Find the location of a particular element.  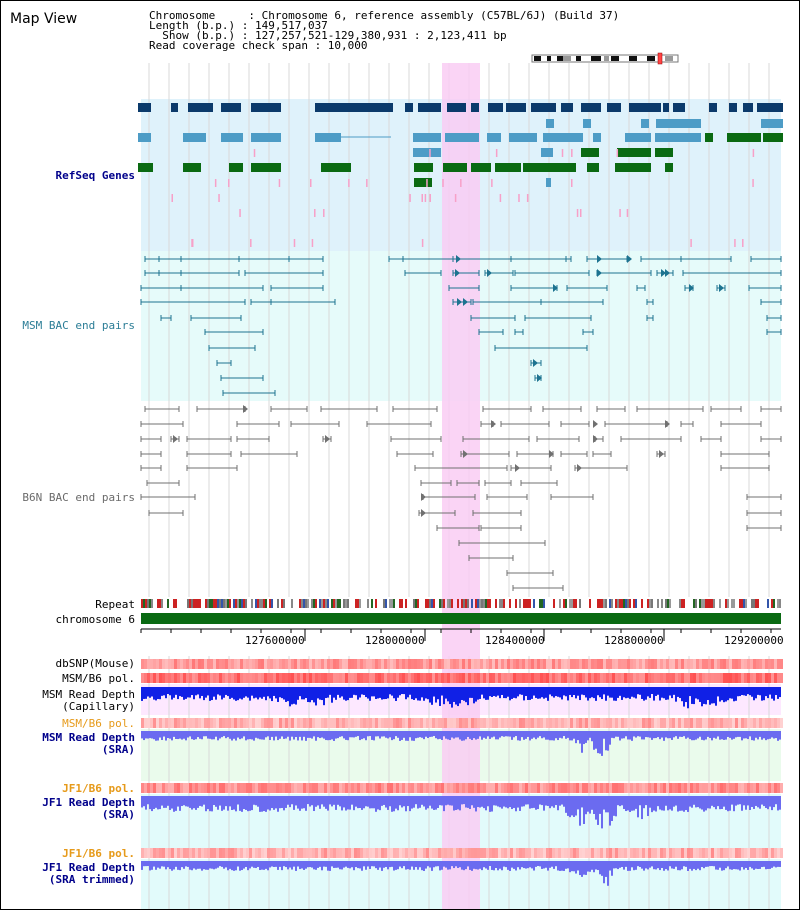

gene-feature is located at coordinates (669, 167).